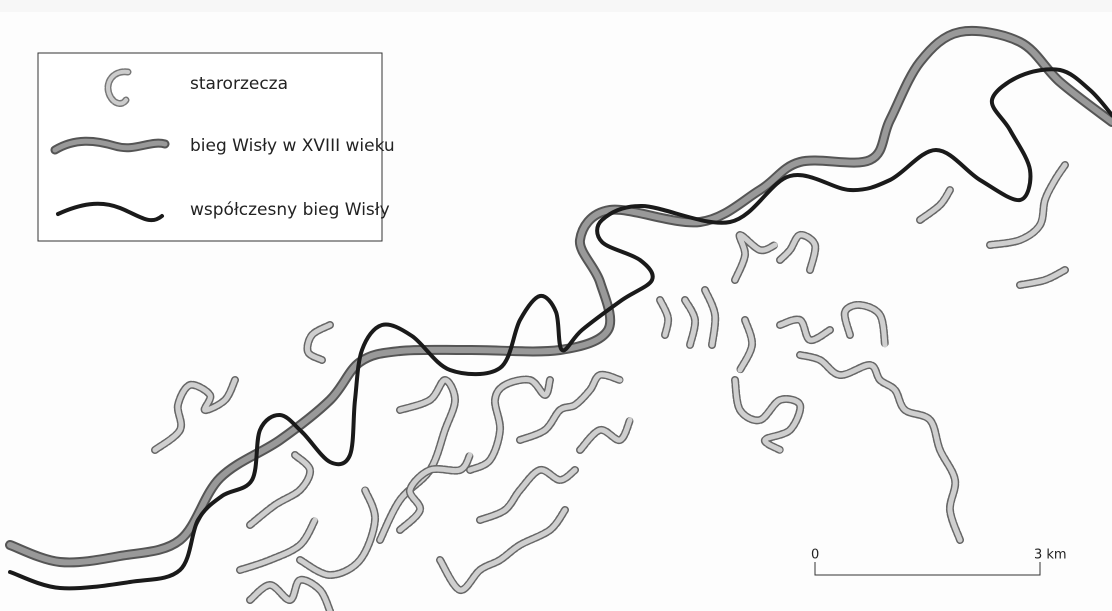  What do you see at coordinates (927, 569) in the screenshot?
I see `scale-line` at bounding box center [927, 569].